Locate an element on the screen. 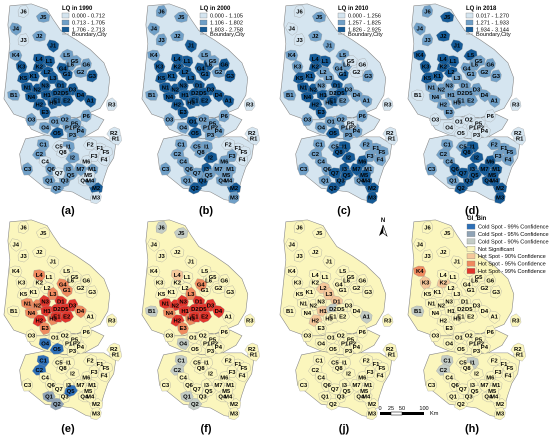  region-label-E1: E1 is located at coordinates (333, 318).